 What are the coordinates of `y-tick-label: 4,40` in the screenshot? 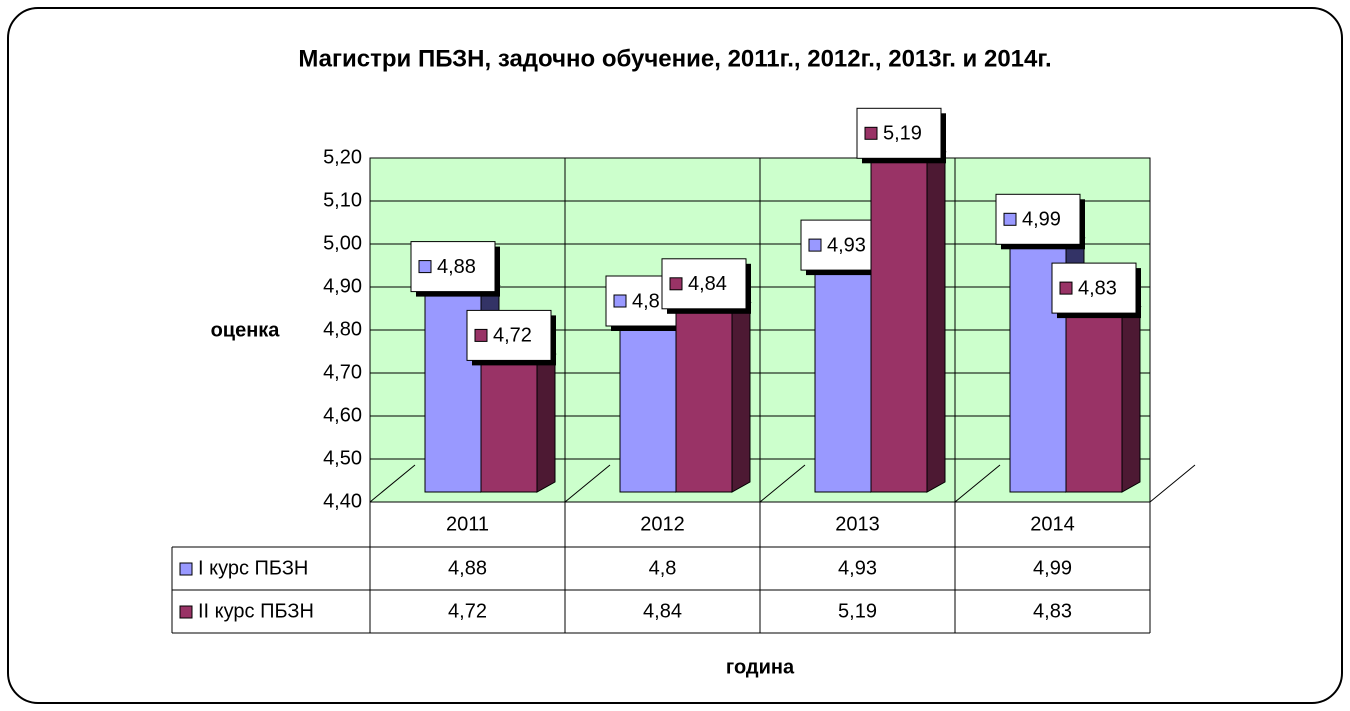 It's located at (342, 501).